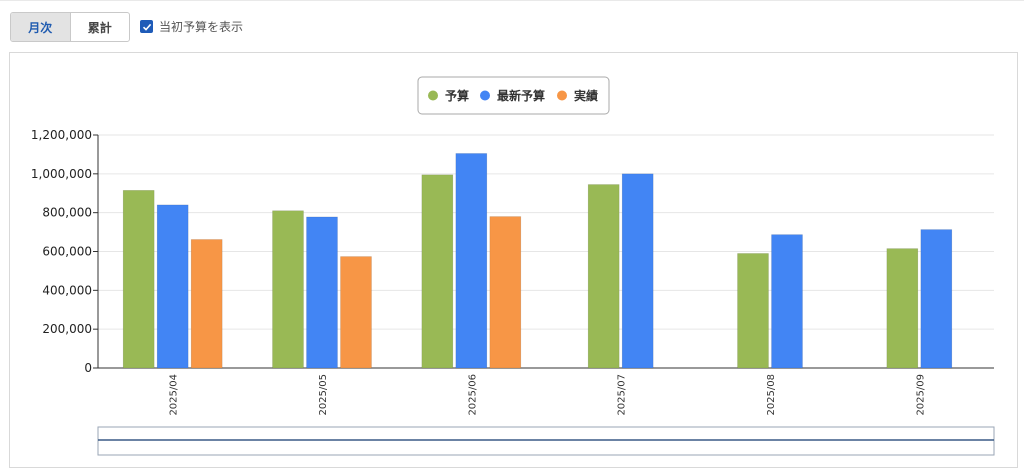 Image resolution: width=1024 pixels, height=475 pixels. What do you see at coordinates (41, 27) in the screenshot?
I see `tab-monthly: 月次` at bounding box center [41, 27].